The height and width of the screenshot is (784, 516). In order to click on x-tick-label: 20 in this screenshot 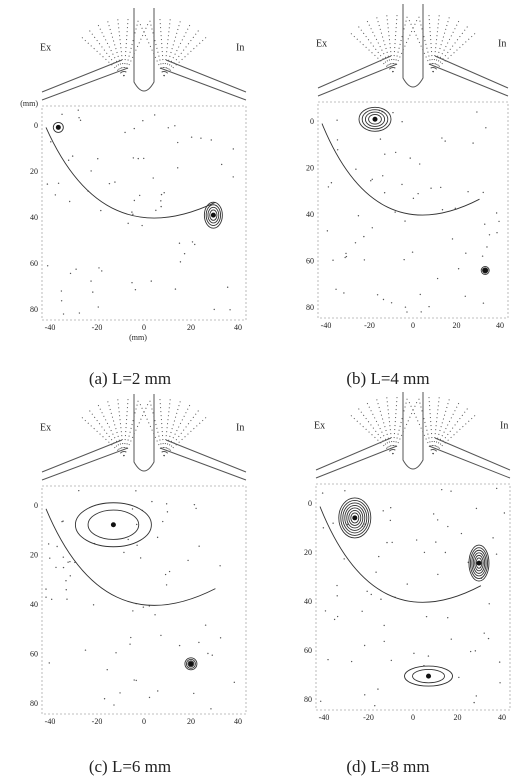, I will do `click(191, 721)`.